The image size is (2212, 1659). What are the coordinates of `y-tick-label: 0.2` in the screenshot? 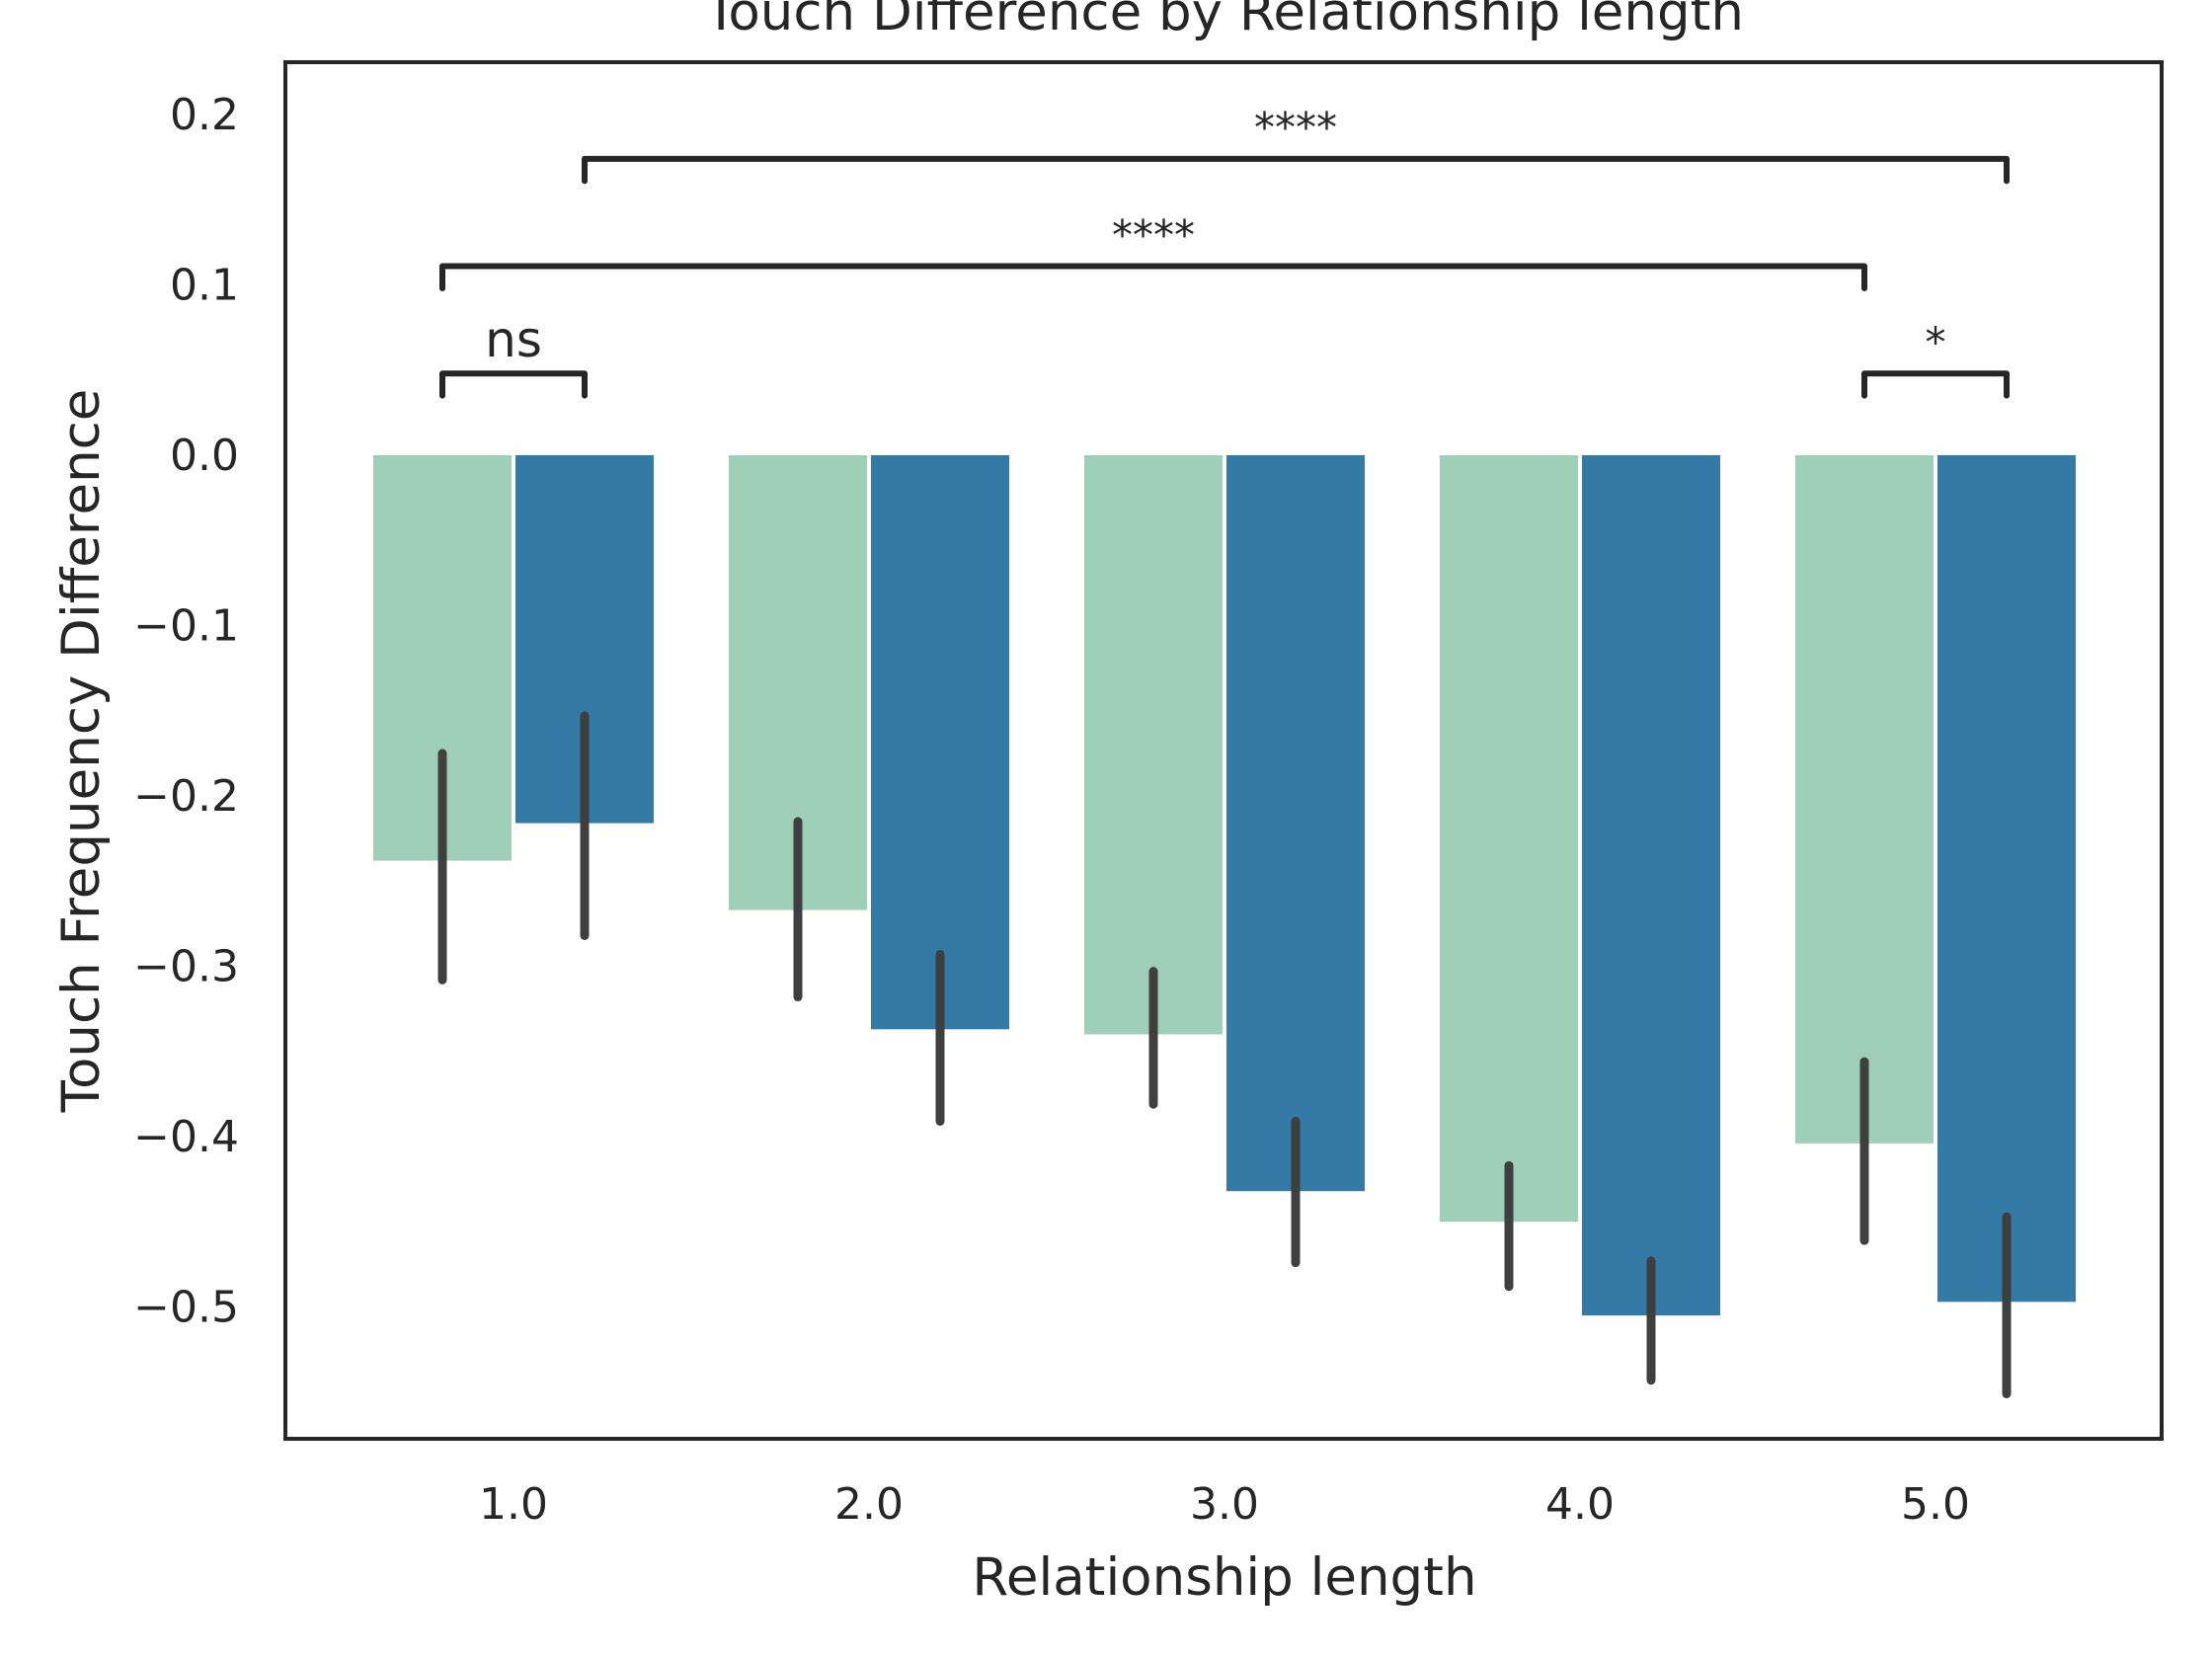 It's located at (205, 115).